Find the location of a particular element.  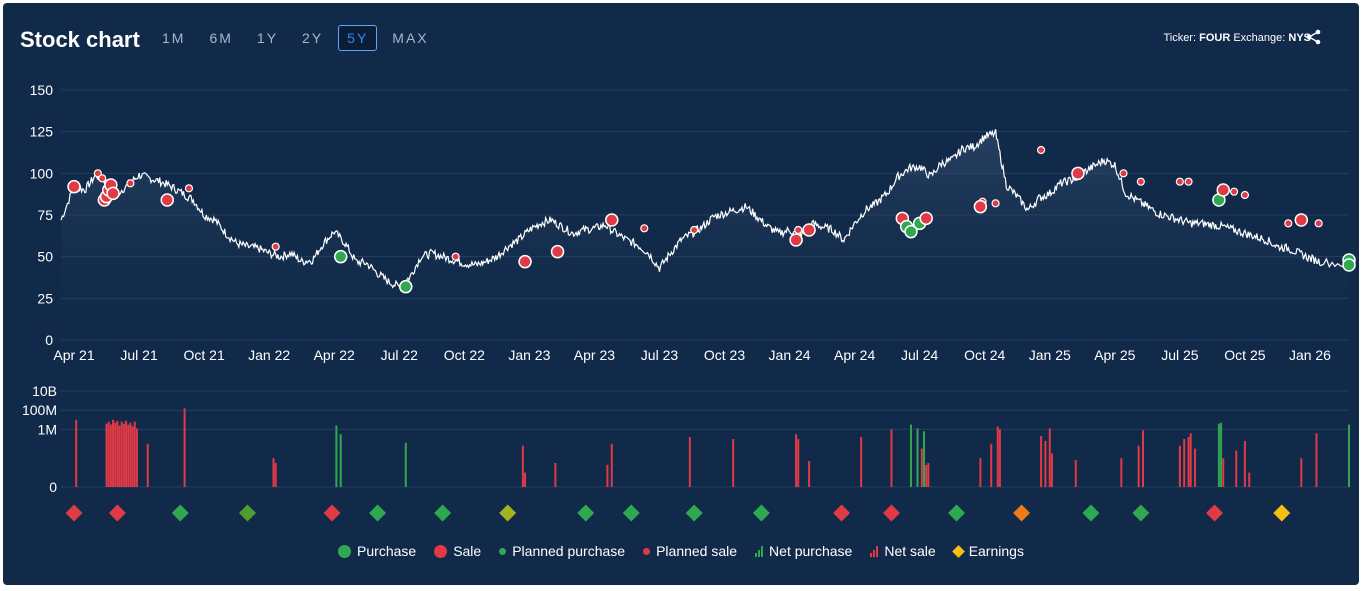

price-y-tick-label: 50 is located at coordinates (45, 257).